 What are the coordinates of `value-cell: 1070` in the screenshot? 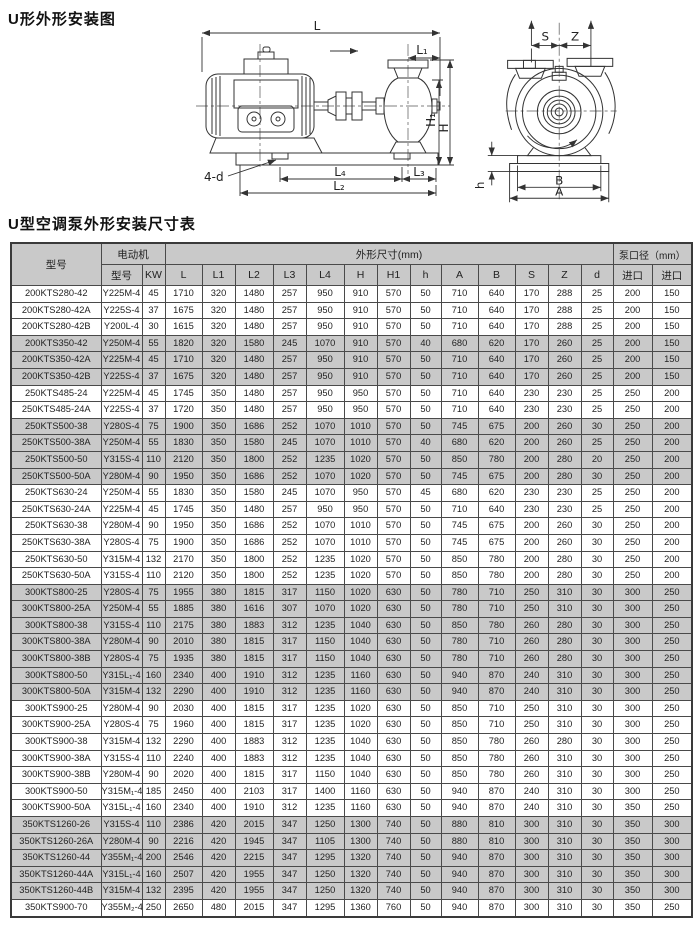 It's located at (325, 609).